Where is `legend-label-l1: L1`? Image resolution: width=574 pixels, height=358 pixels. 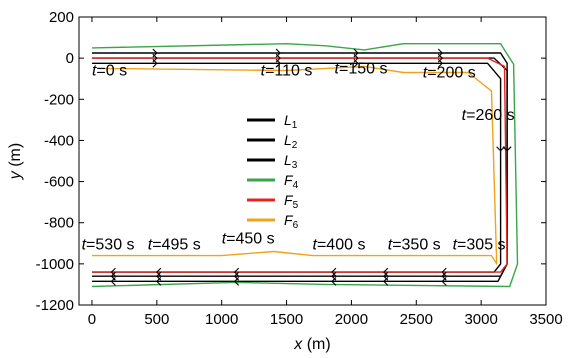 legend-label-l1: L1 is located at coordinates (291, 121).